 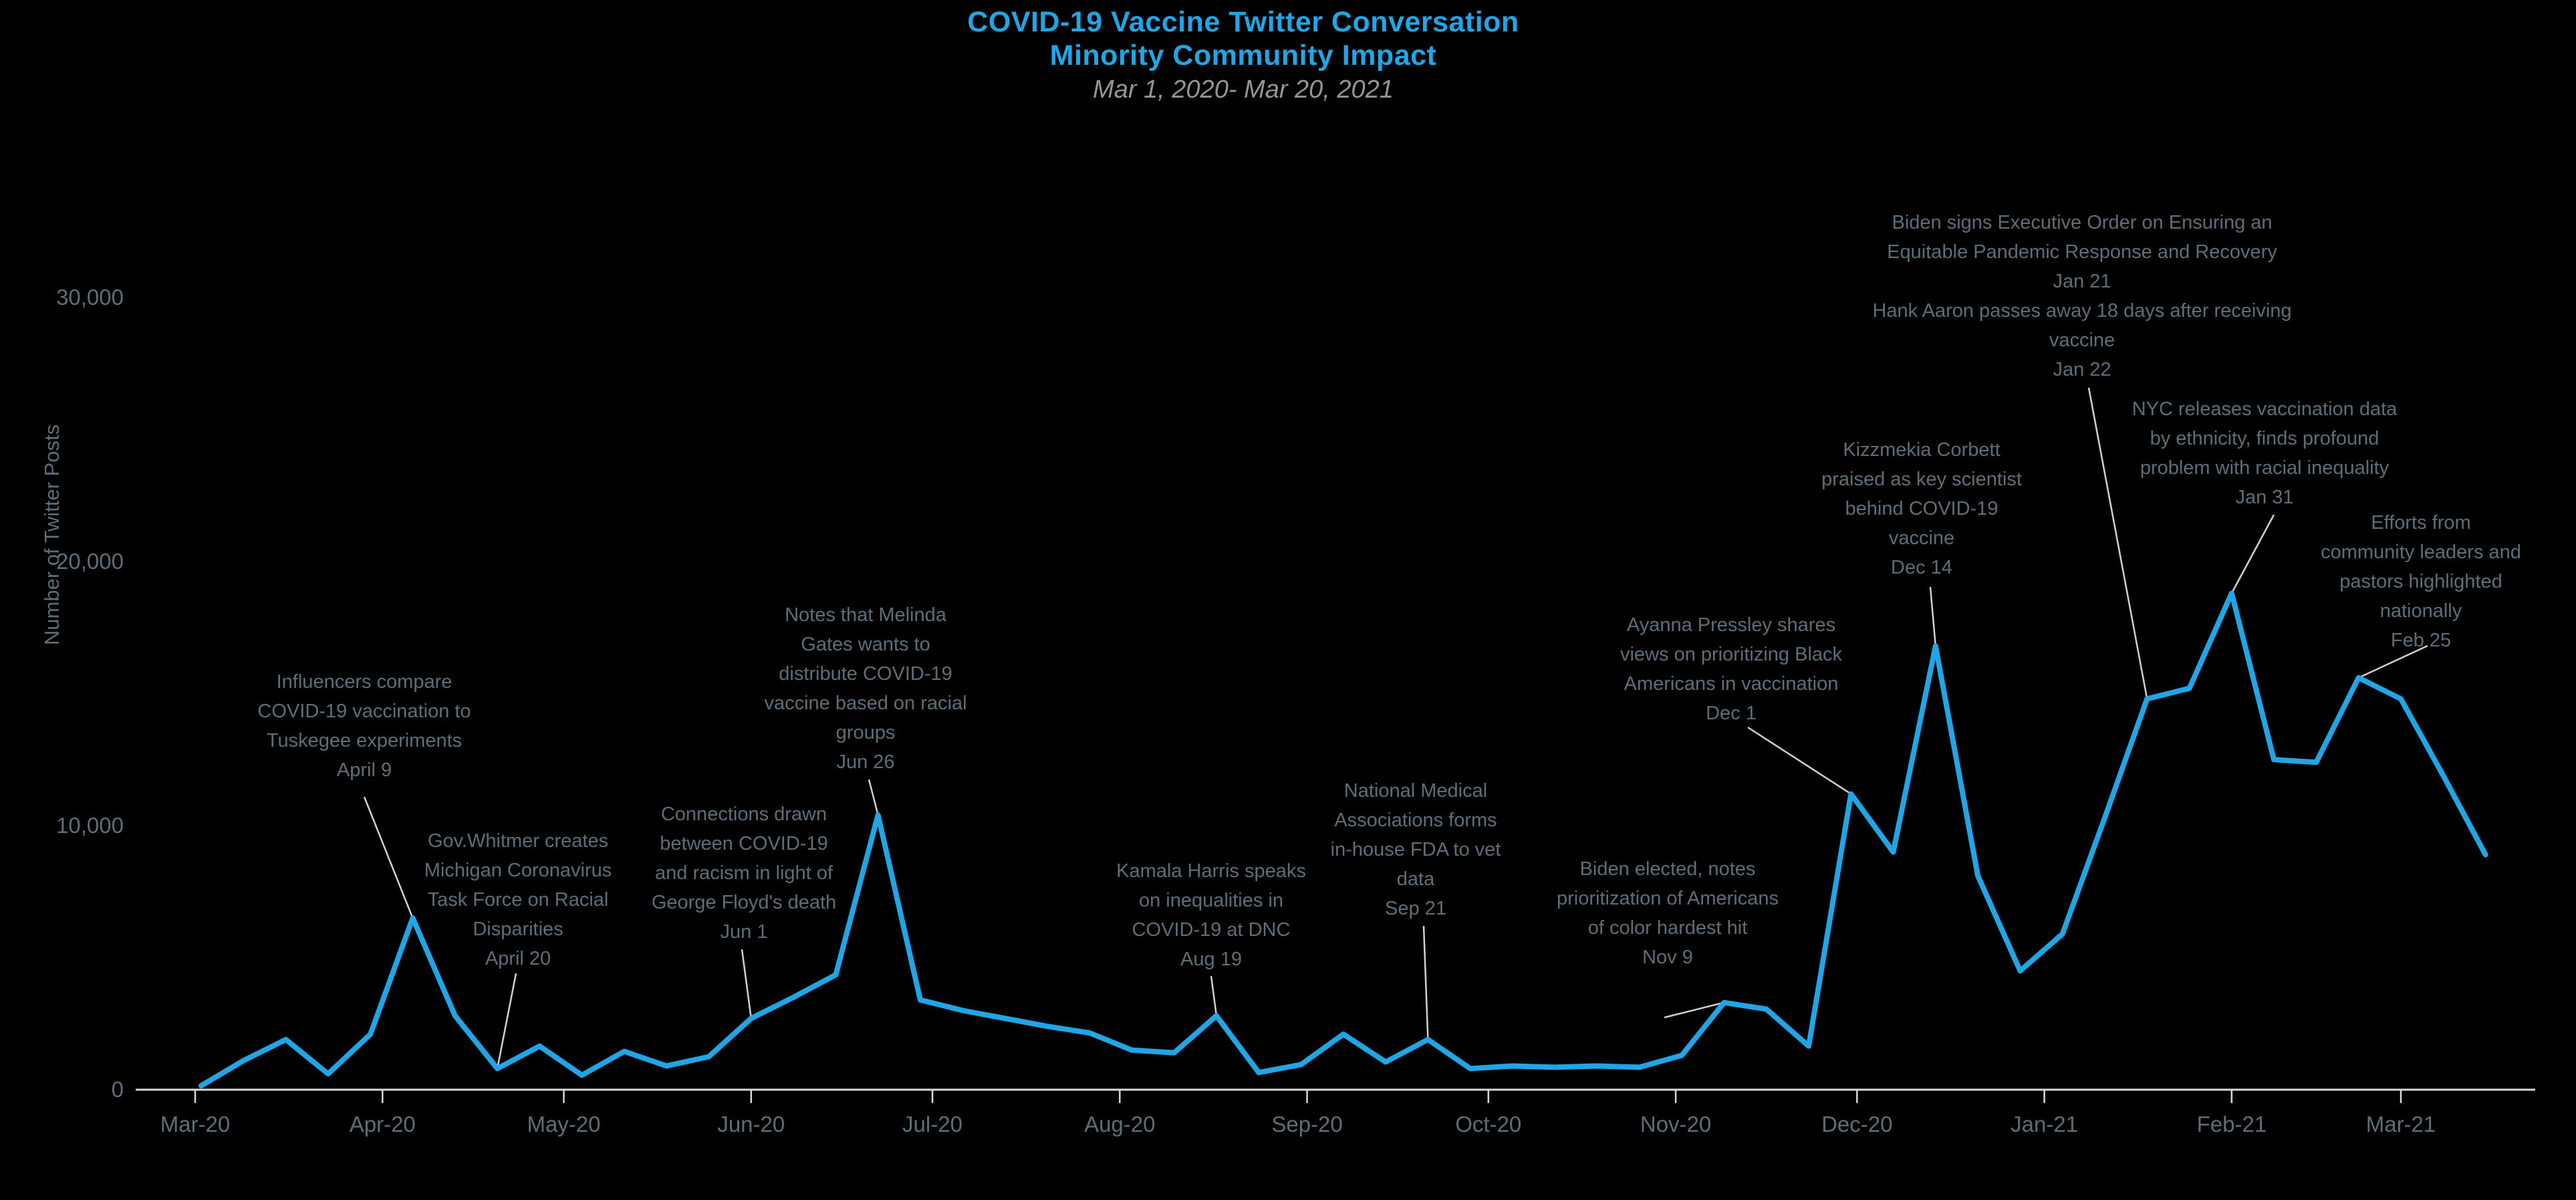 I want to click on annotation-line: Kizzmekia Corbett, so click(x=1922, y=450).